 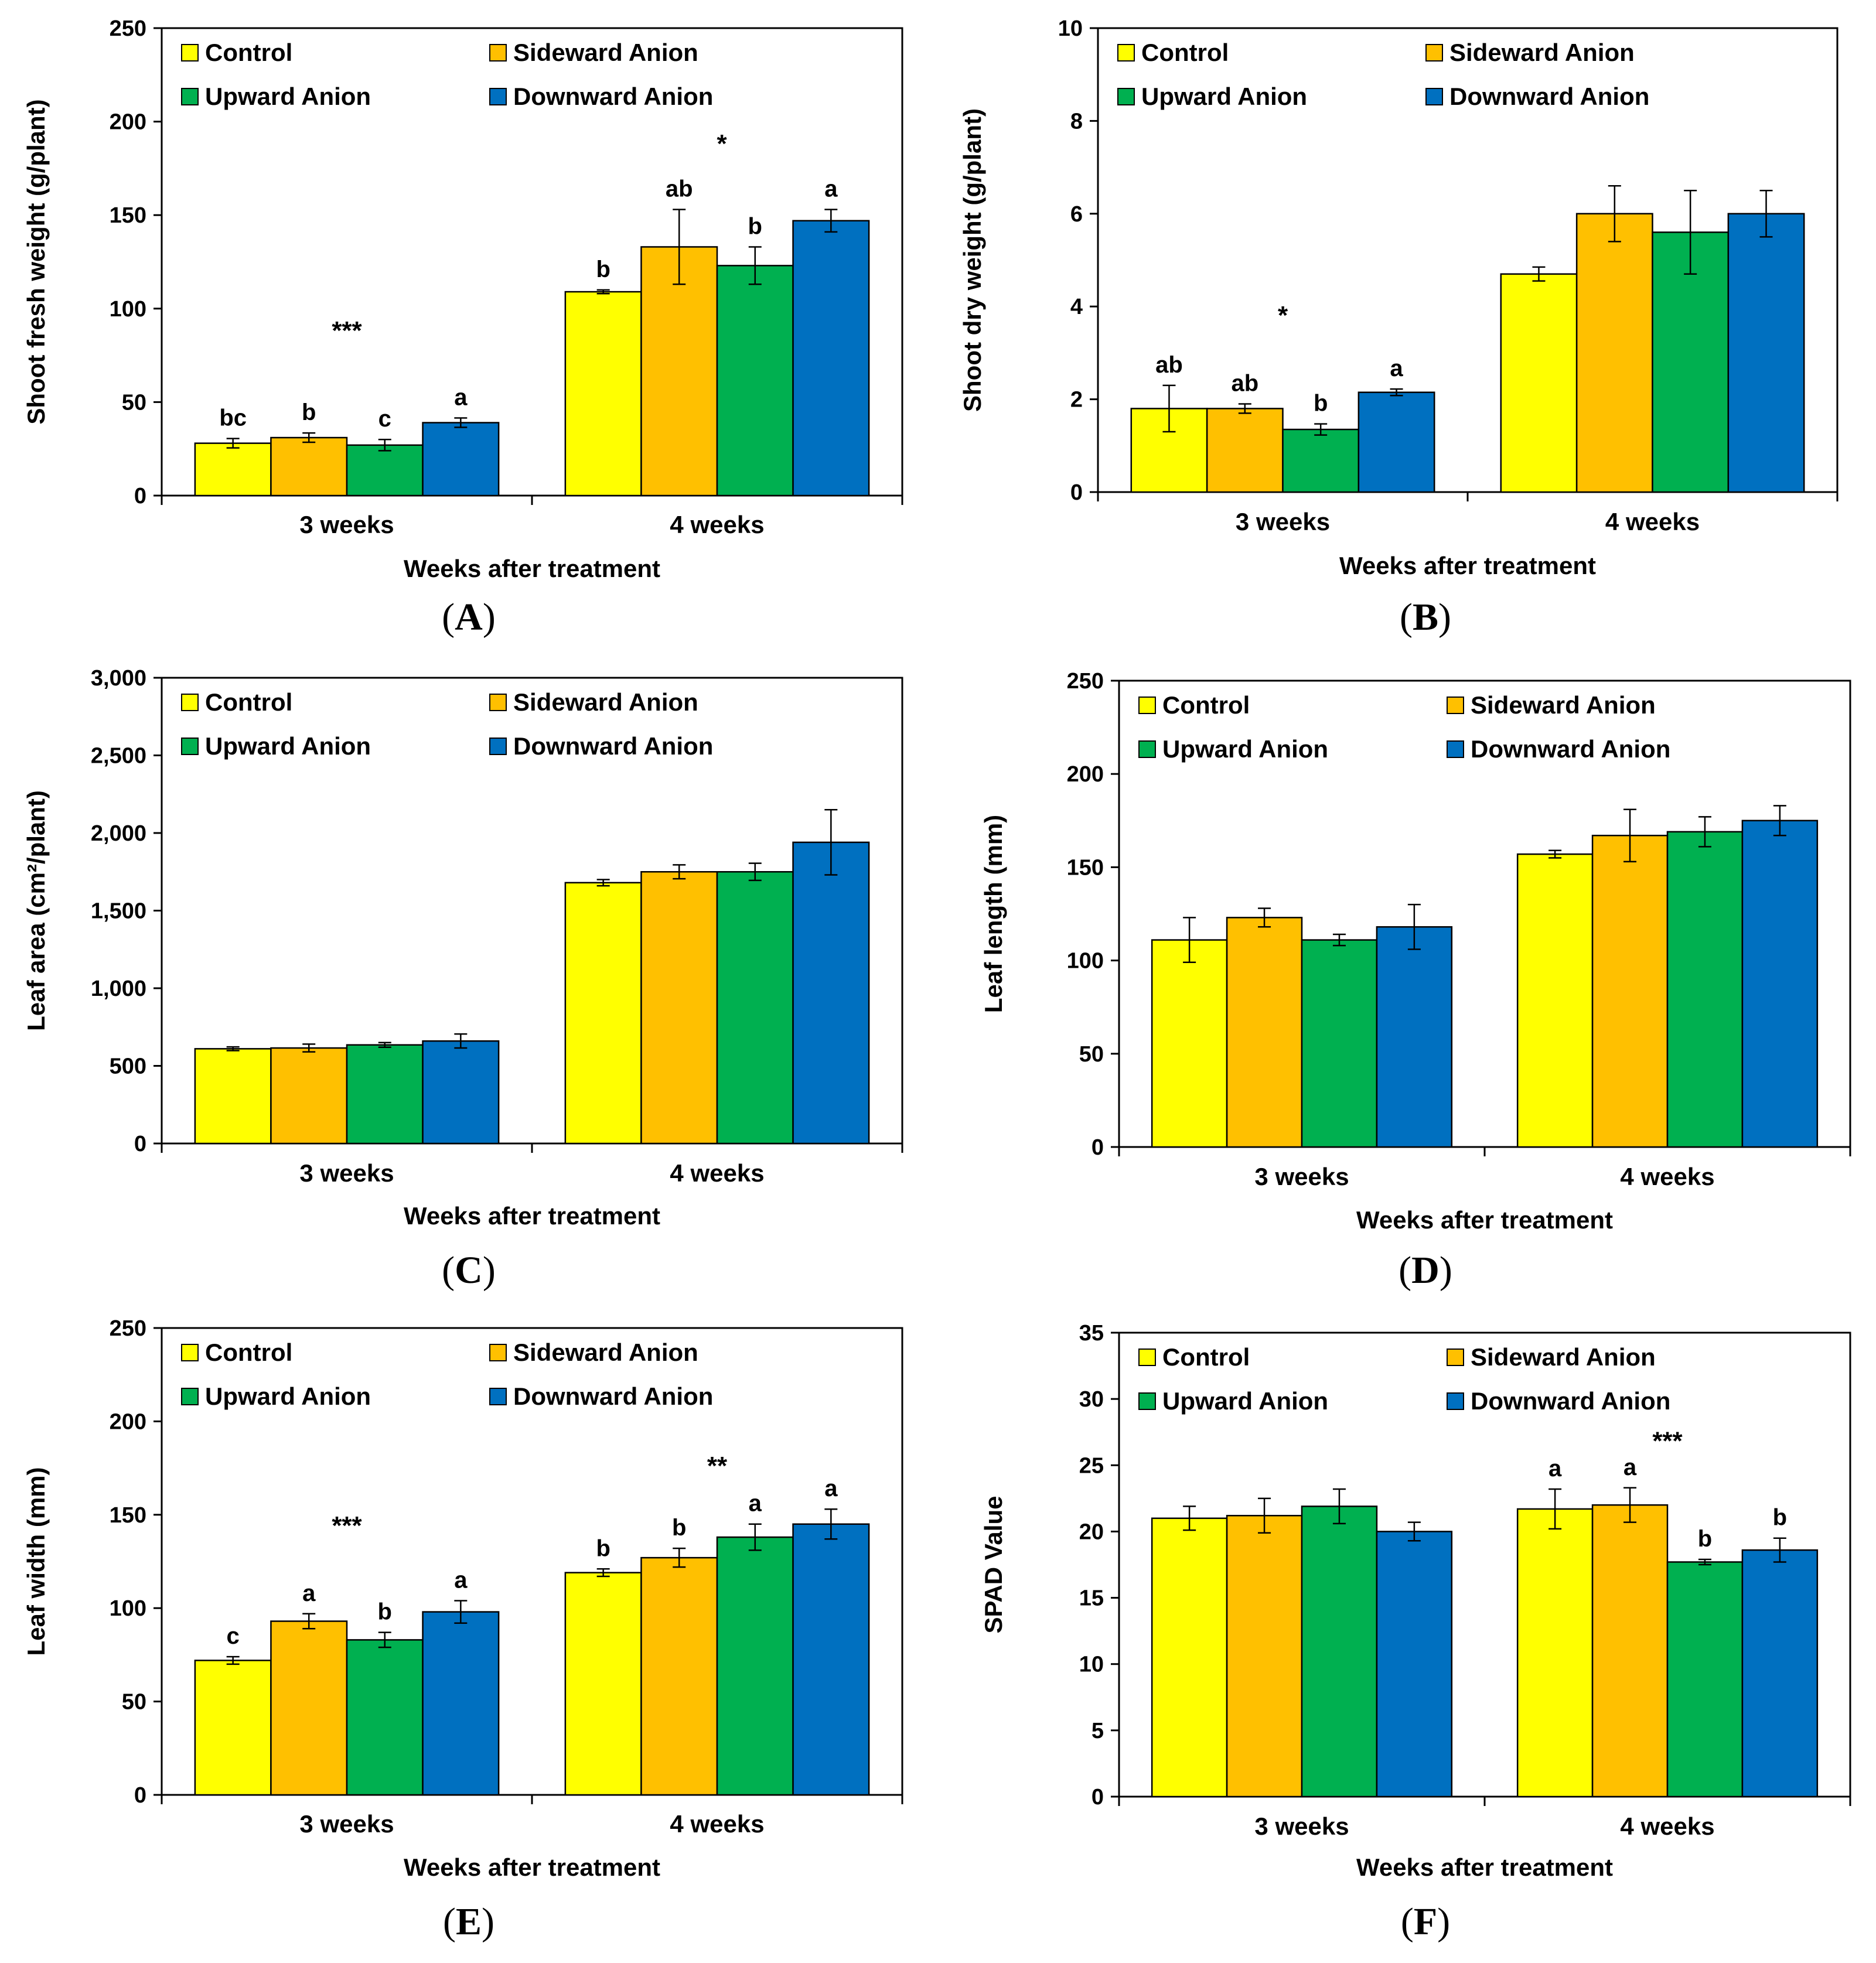 I want to click on y-axis-title: Leaf area (cm²/plant), so click(x=36, y=910).